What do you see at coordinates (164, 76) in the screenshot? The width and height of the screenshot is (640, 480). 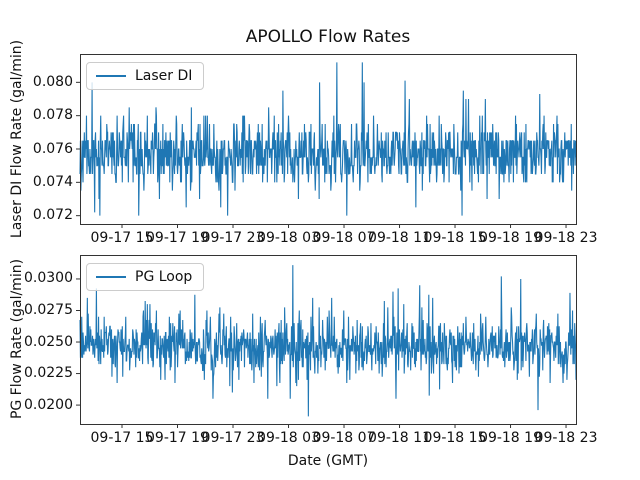 I see `legend-label: Laser DI` at bounding box center [164, 76].